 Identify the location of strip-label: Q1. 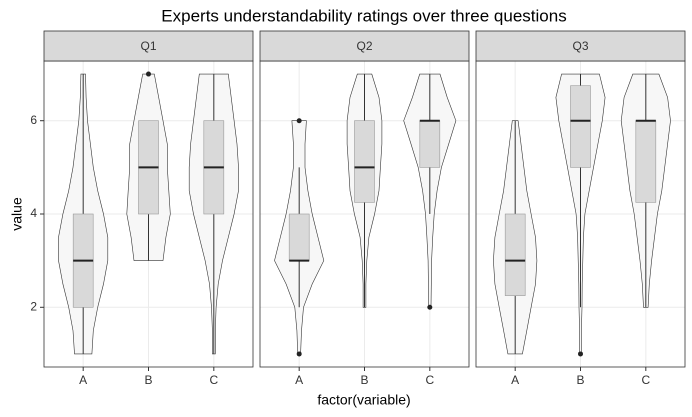
(148, 46).